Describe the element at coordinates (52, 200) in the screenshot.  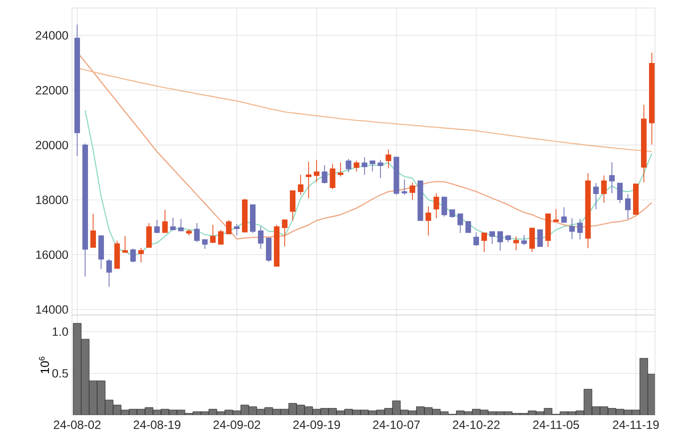
I see `y-tick-label: 18000` at that location.